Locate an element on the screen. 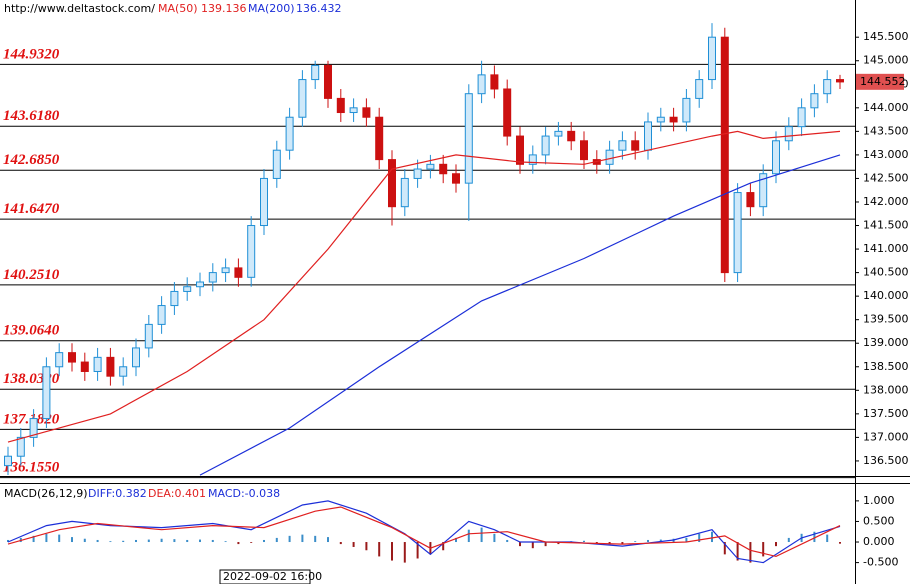  line is located at coordinates (424, 532).